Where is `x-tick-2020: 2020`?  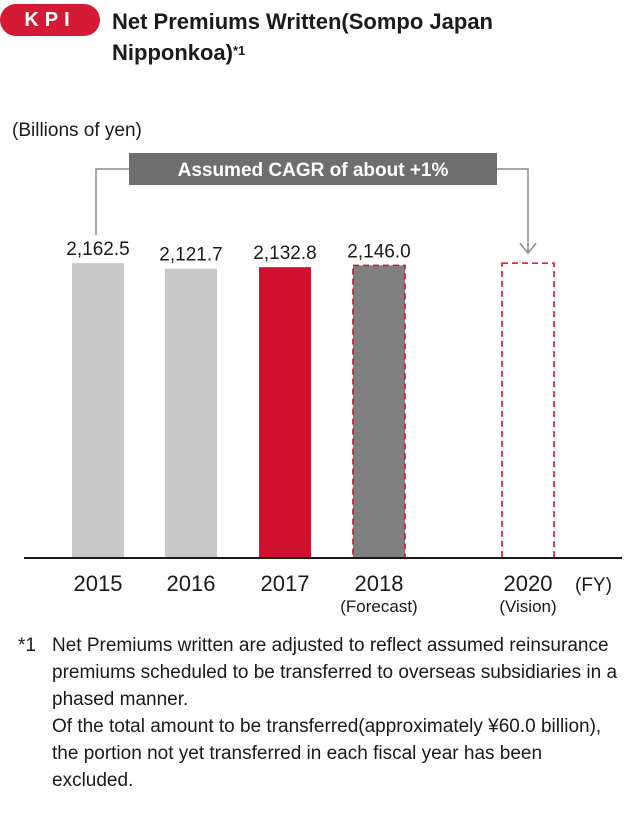
x-tick-2020: 2020 is located at coordinates (528, 583).